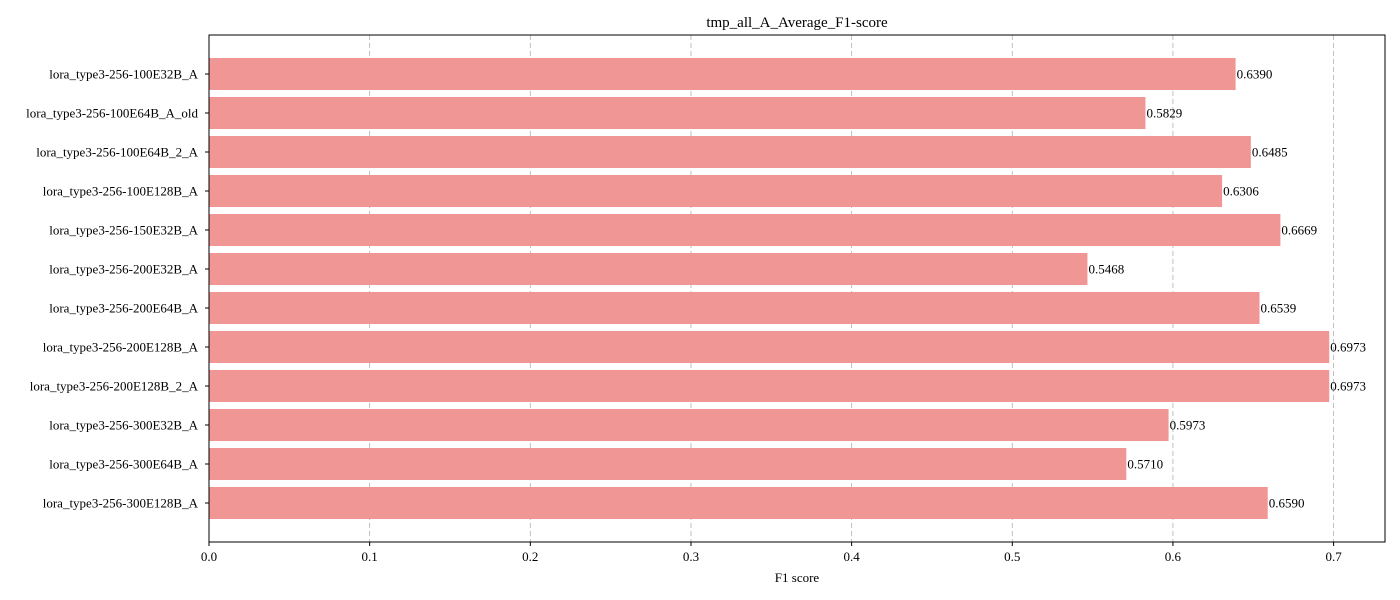  What do you see at coordinates (1241, 191) in the screenshot?
I see `bar-value-label: 0.6306` at bounding box center [1241, 191].